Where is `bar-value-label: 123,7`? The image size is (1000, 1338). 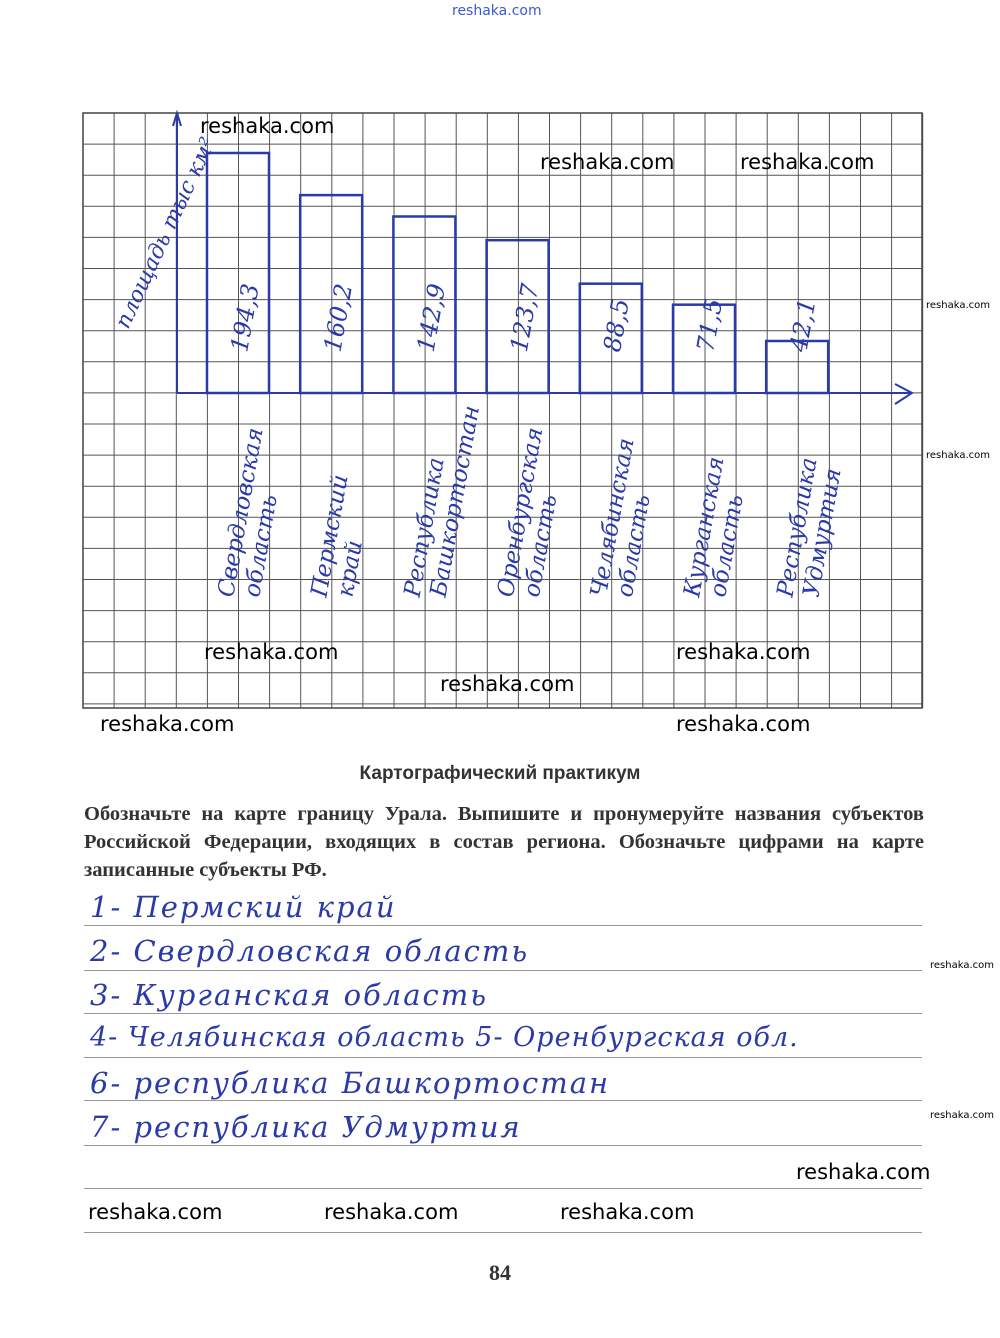 bar-value-label: 123,7 is located at coordinates (525, 317).